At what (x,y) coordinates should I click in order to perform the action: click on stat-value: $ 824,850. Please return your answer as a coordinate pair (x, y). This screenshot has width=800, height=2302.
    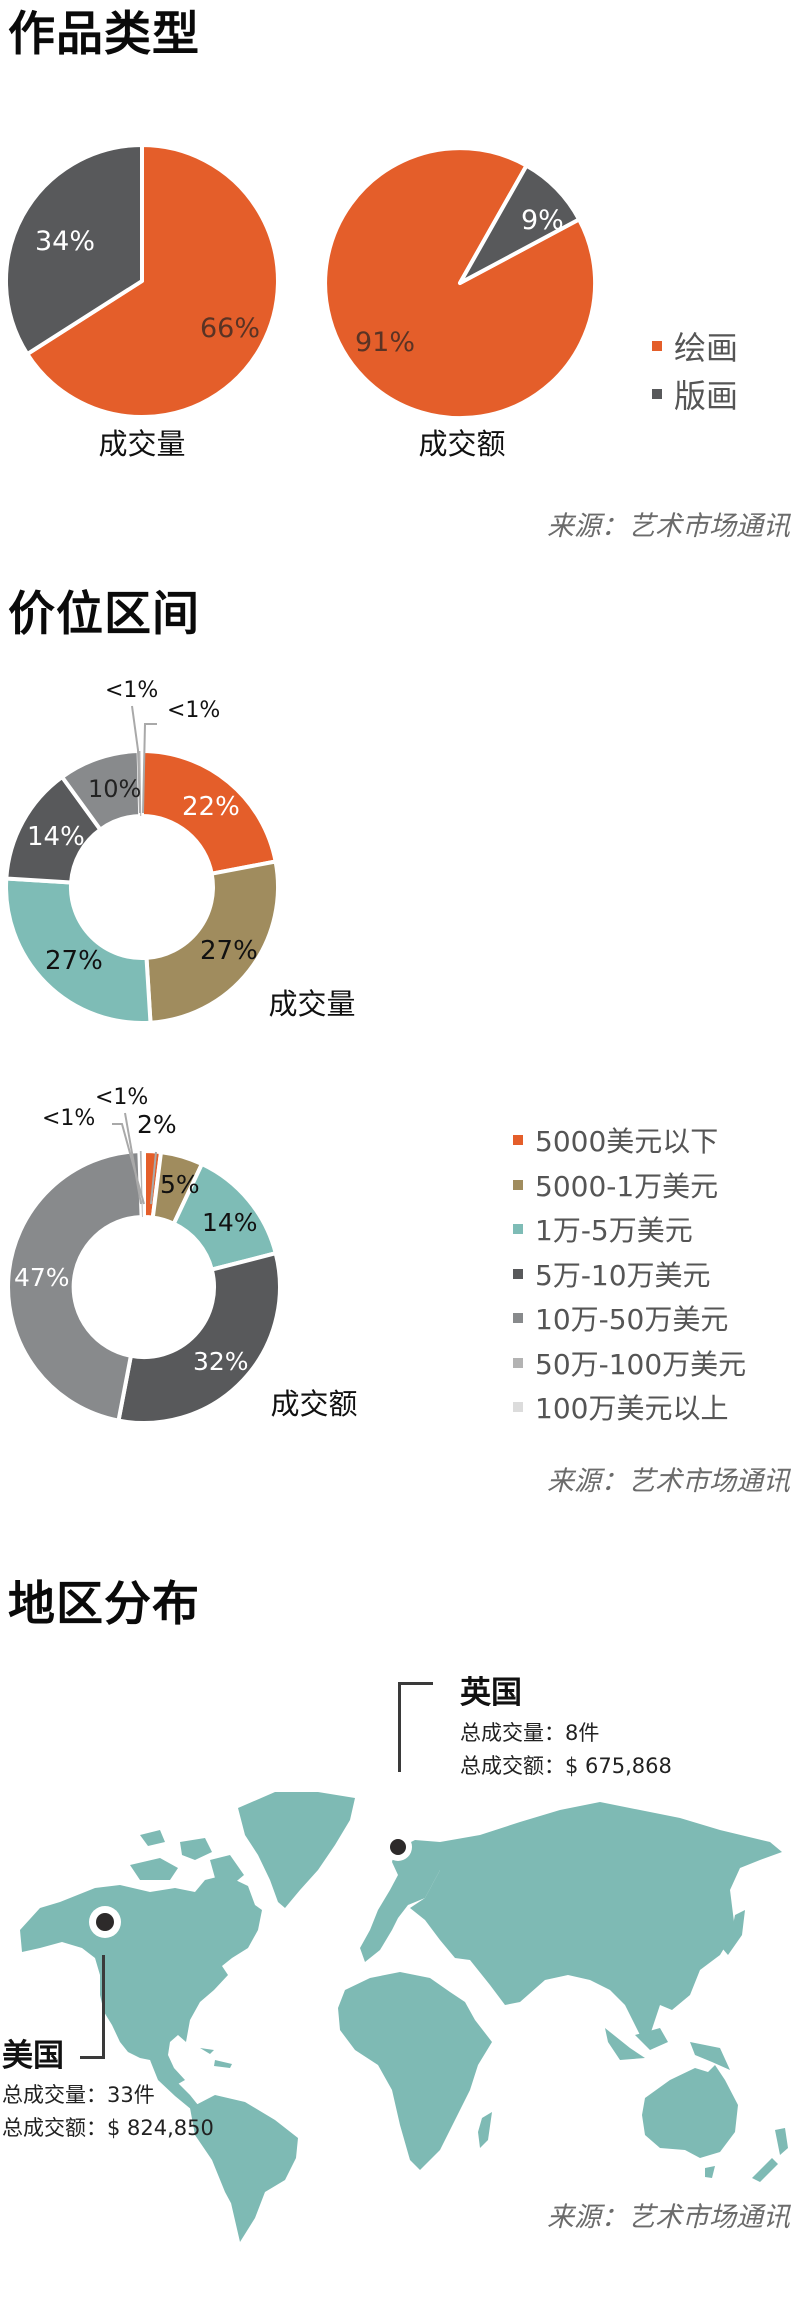
    Looking at the image, I should click on (160, 2128).